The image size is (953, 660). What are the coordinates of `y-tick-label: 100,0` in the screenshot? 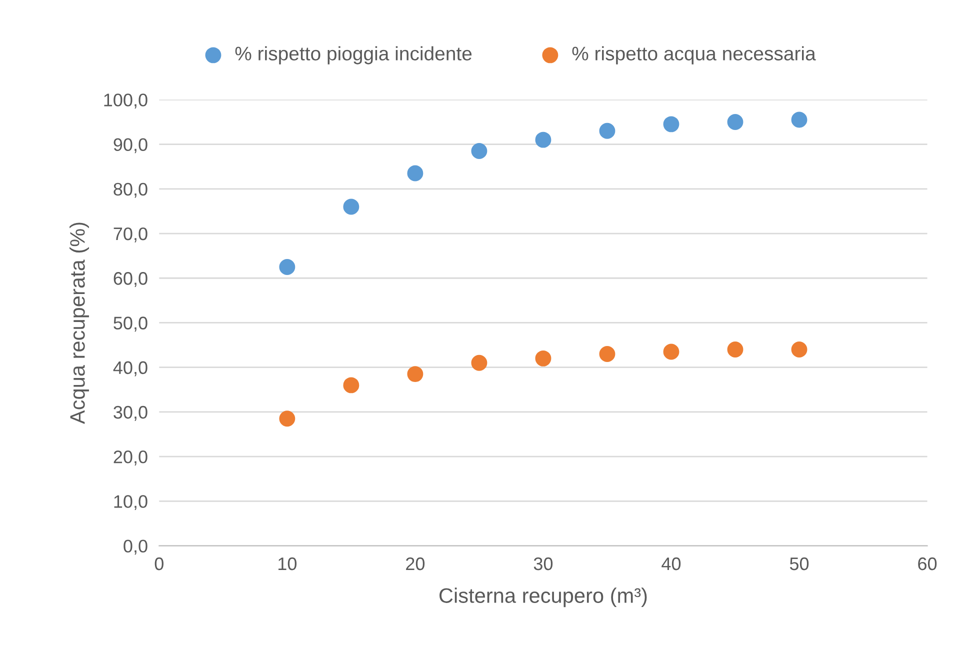 It's located at (126, 101).